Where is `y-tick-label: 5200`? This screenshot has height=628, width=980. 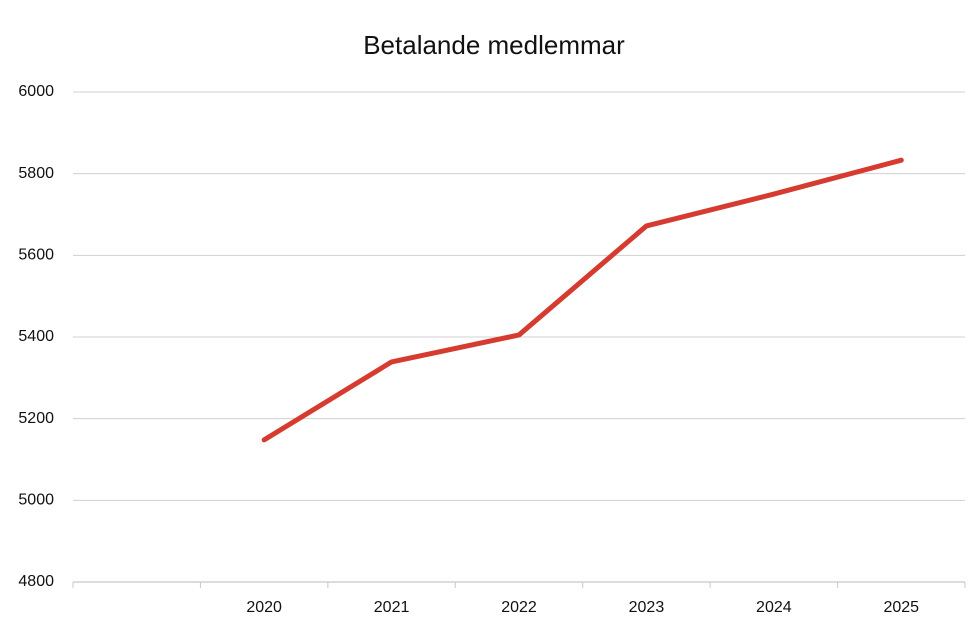
y-tick-label: 5200 is located at coordinates (36, 418).